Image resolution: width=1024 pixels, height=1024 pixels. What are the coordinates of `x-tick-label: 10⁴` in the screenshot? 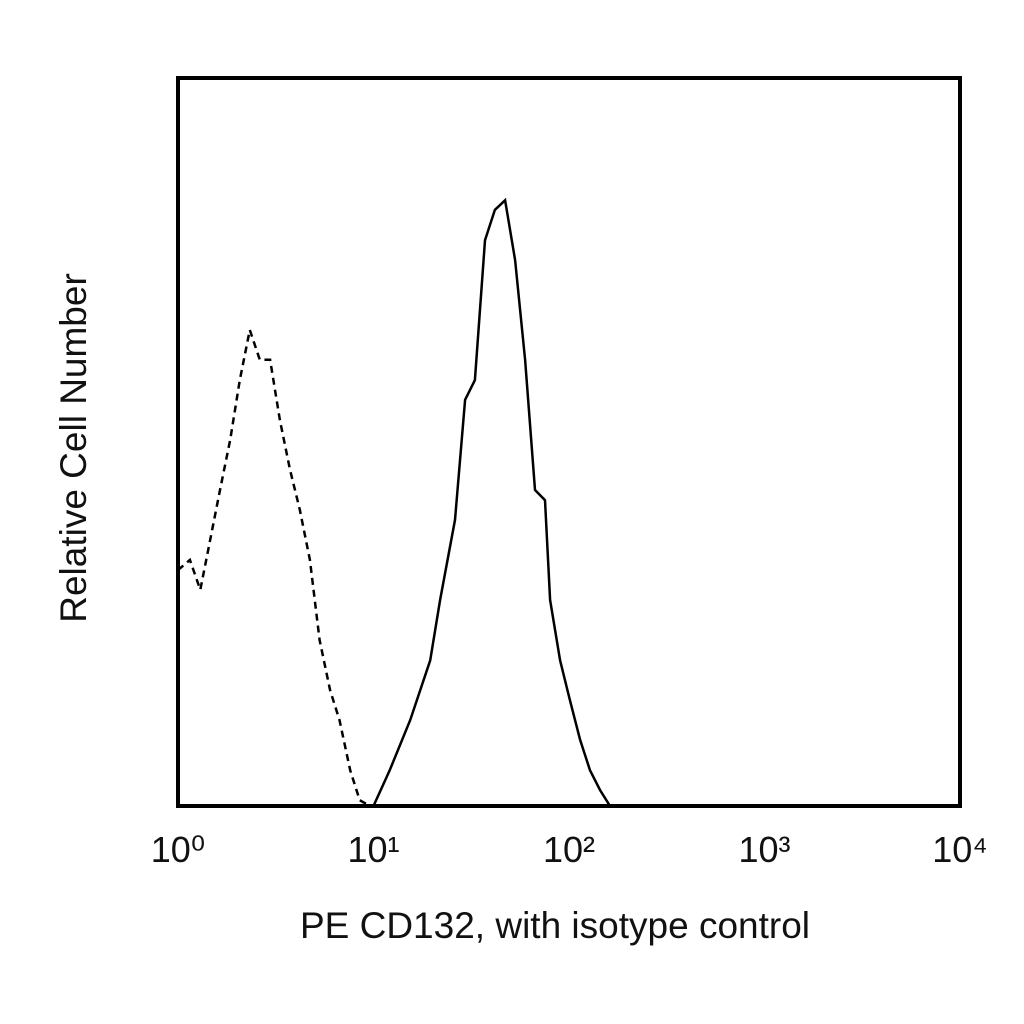 It's located at (960, 849).